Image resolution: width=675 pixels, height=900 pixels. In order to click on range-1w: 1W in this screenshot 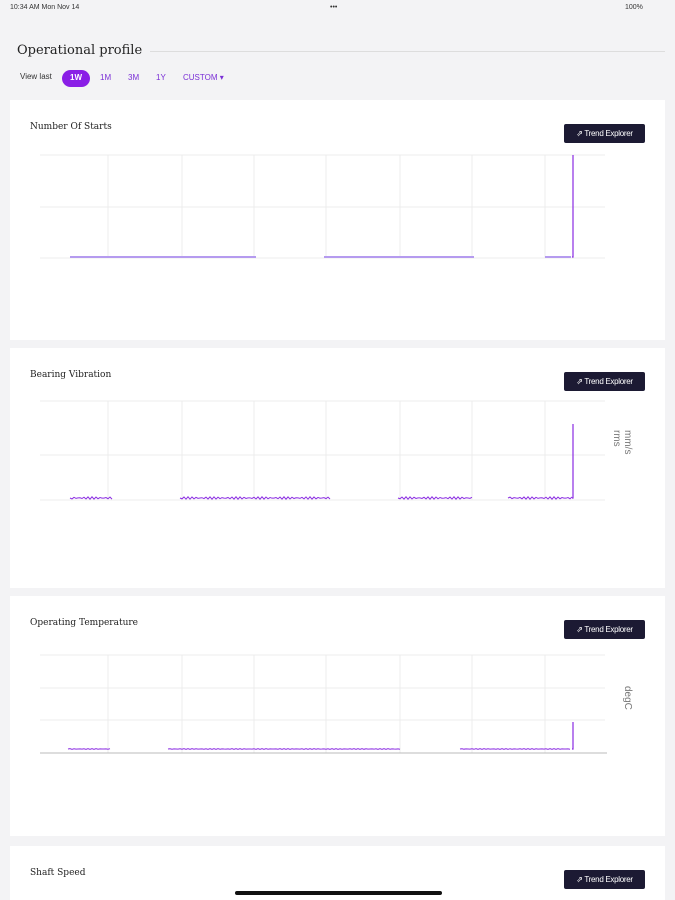, I will do `click(76, 78)`.